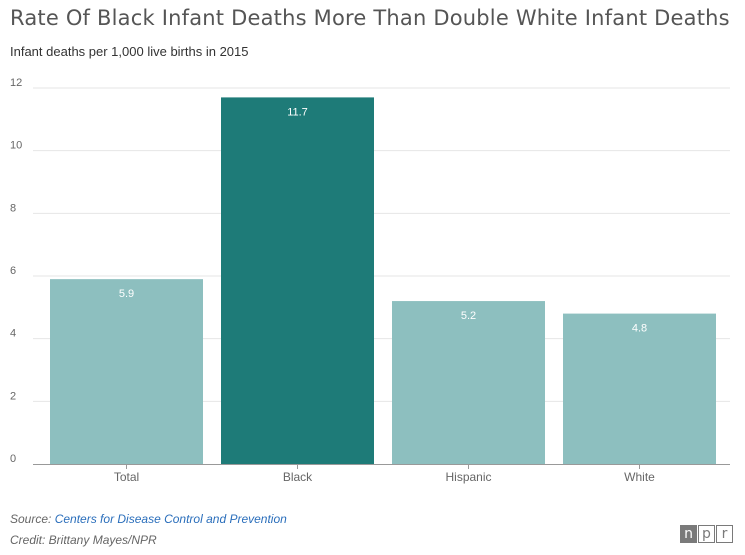  What do you see at coordinates (297, 281) in the screenshot?
I see `bar-black` at bounding box center [297, 281].